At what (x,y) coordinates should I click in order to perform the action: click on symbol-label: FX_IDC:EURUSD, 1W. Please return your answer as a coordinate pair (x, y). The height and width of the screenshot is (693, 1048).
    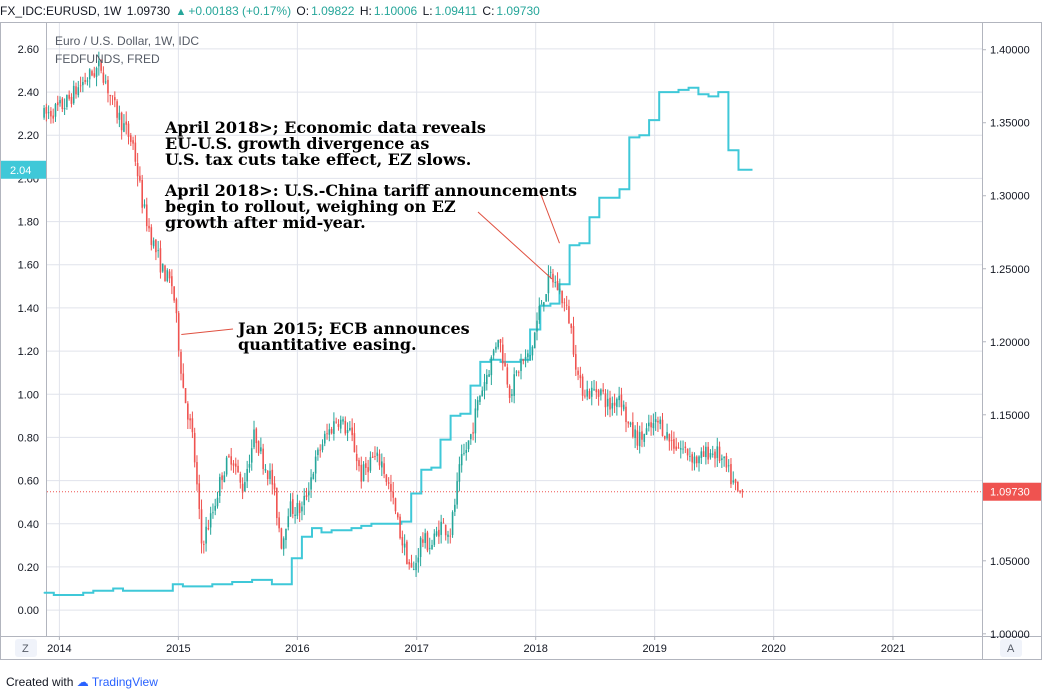
    Looking at the image, I should click on (61, 11).